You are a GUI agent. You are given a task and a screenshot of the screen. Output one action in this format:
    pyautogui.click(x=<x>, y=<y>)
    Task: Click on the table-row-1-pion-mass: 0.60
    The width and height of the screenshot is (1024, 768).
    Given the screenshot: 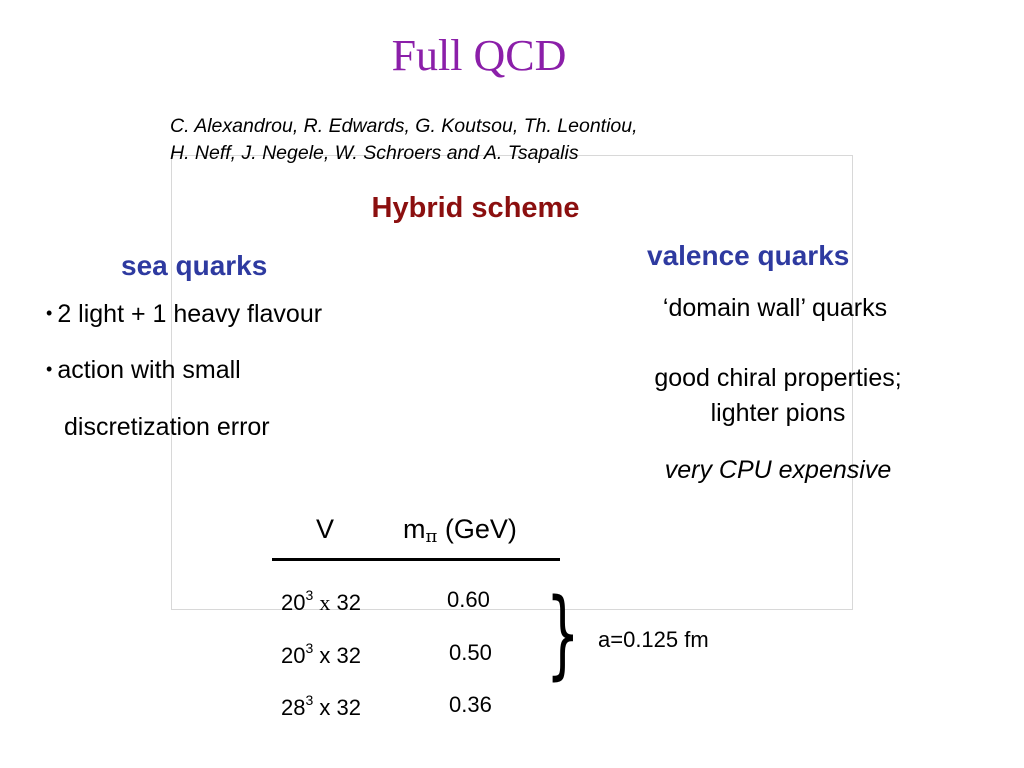 What is the action you would take?
    pyautogui.click(x=468, y=599)
    